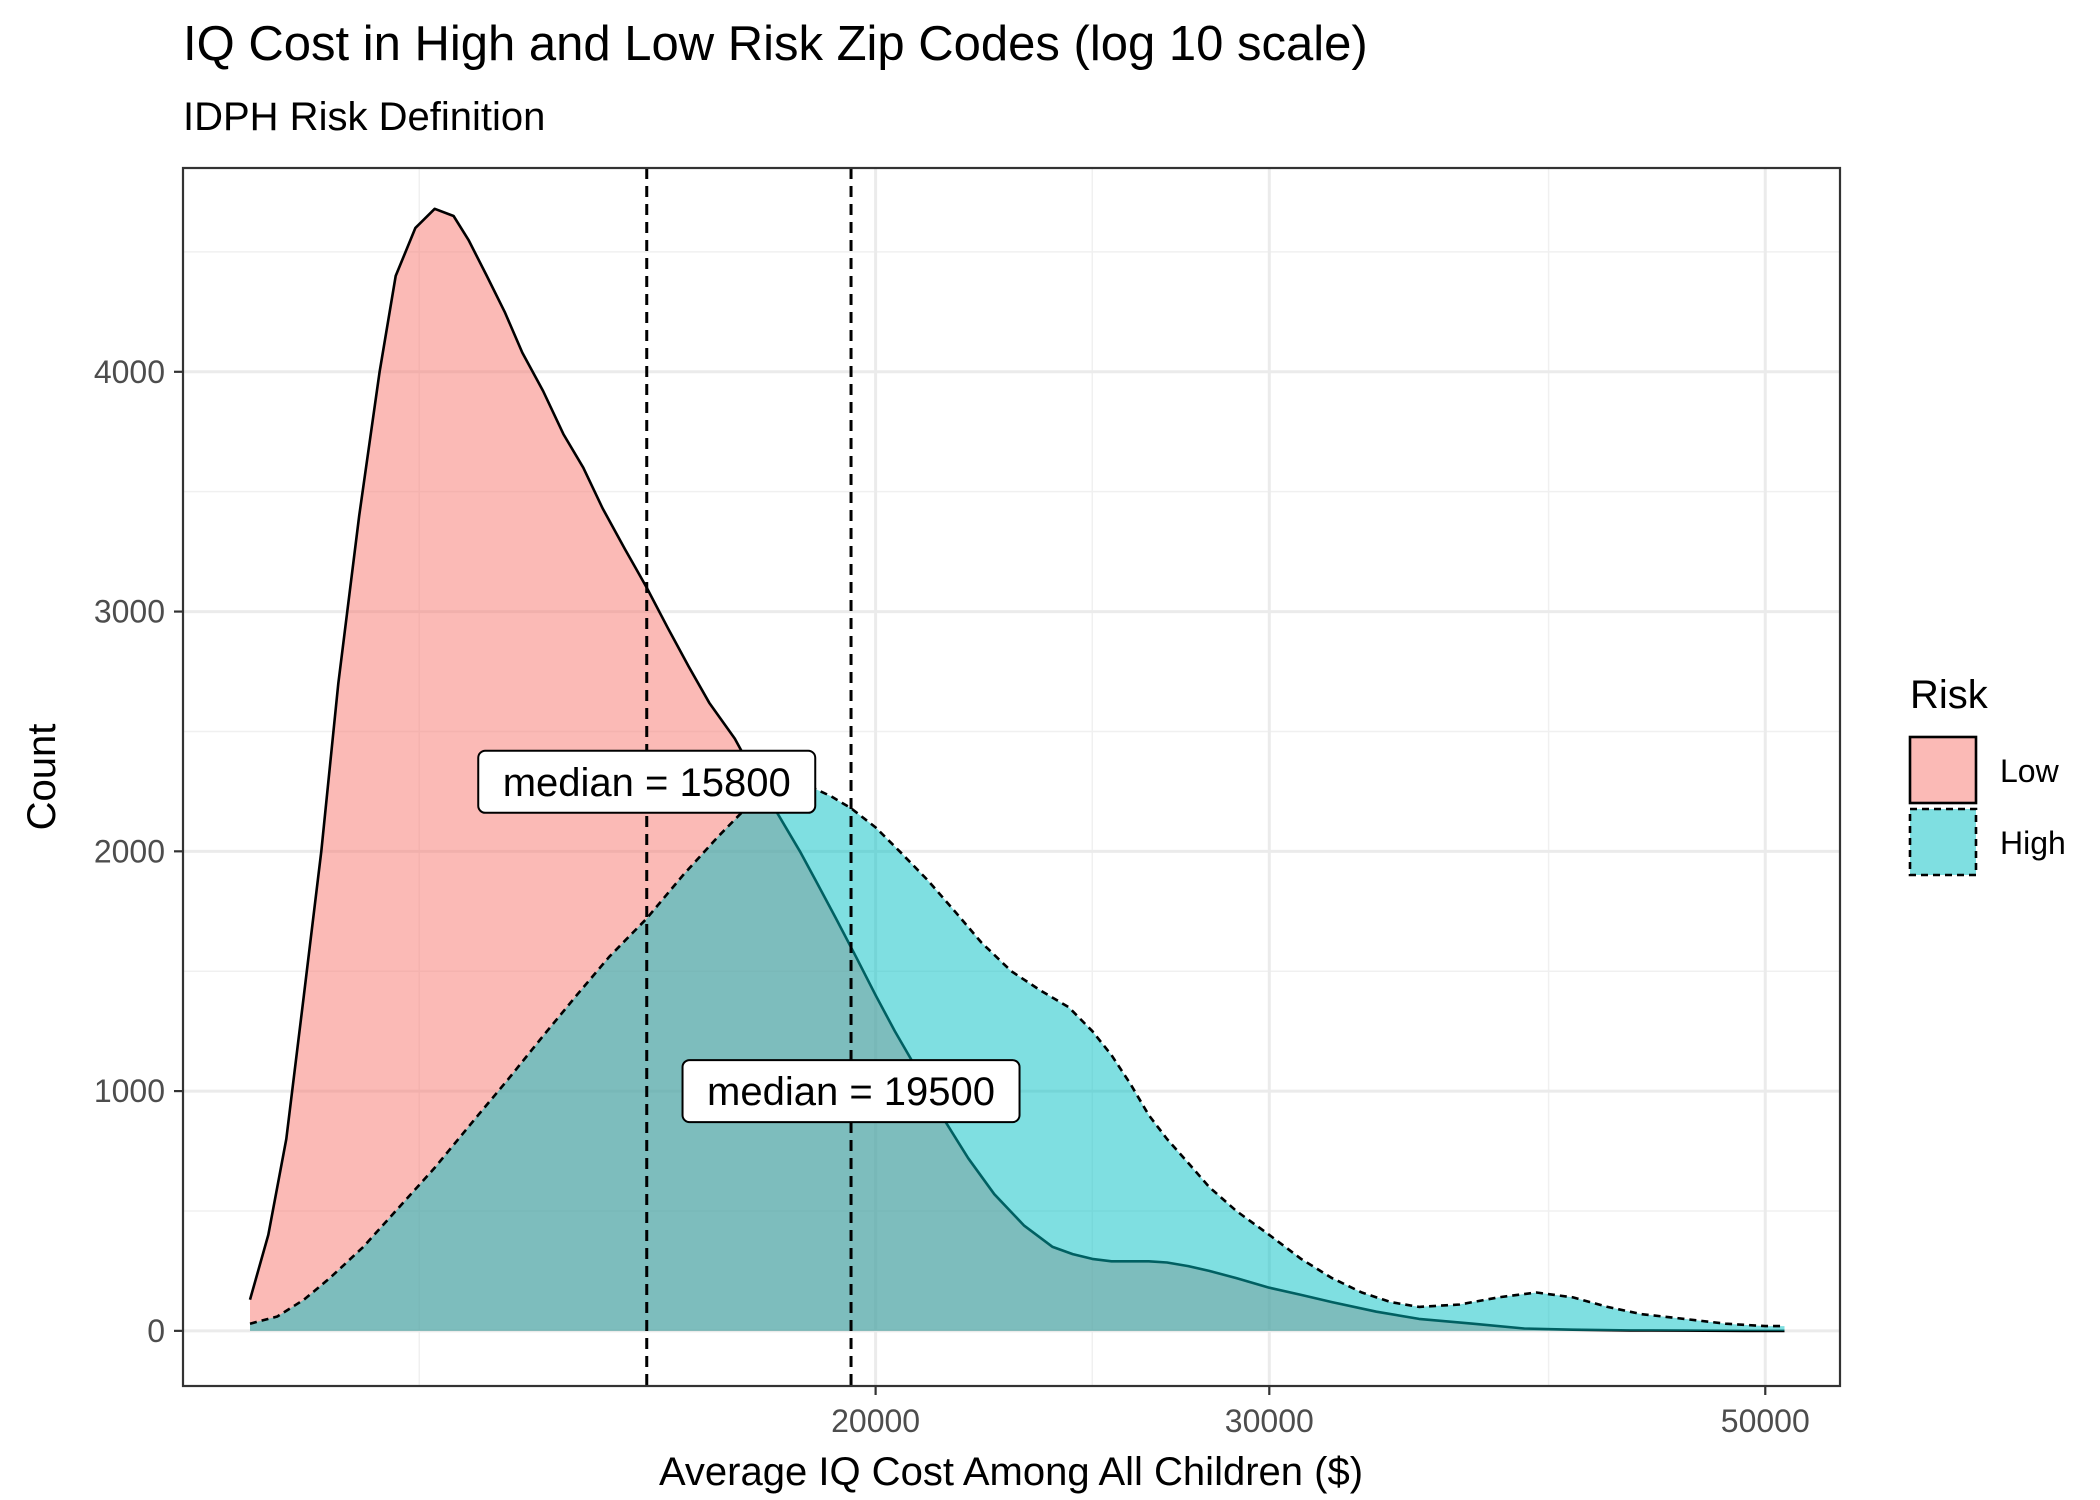 Image resolution: width=2100 pixels, height=1500 pixels. I want to click on y-tick-label: 2000, so click(129, 851).